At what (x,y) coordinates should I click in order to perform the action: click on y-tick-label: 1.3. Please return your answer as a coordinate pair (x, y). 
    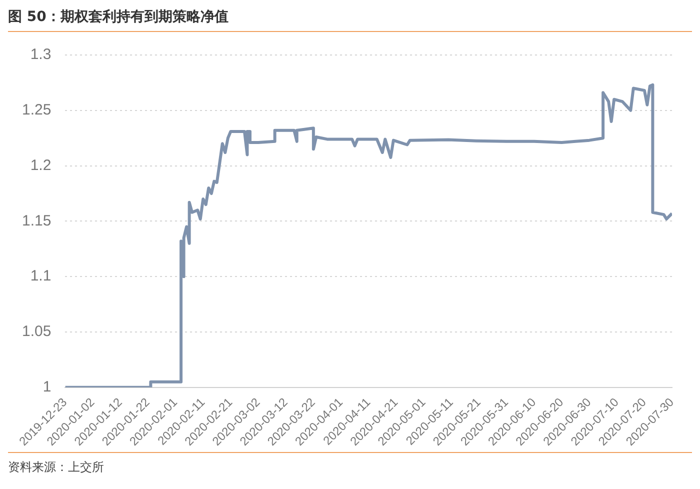
    Looking at the image, I should click on (41, 55).